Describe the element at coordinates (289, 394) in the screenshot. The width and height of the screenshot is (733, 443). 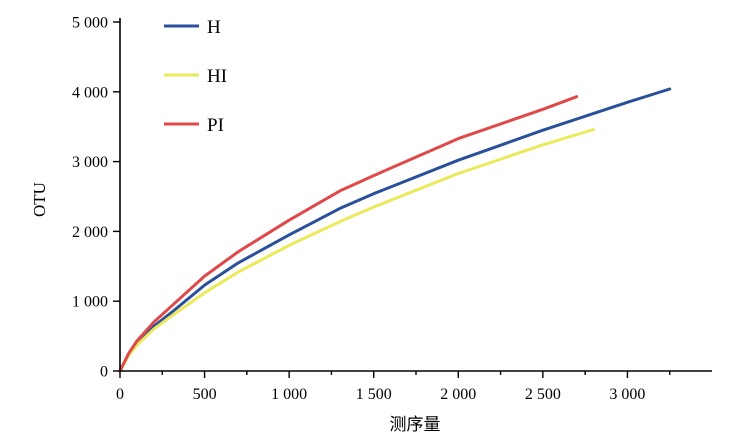
I see `x-tick-label: 1 000` at that location.